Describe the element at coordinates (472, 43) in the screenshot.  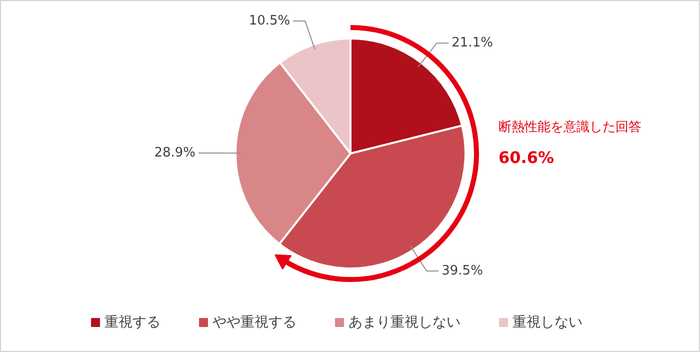
I see `data-label: 21.1%` at that location.